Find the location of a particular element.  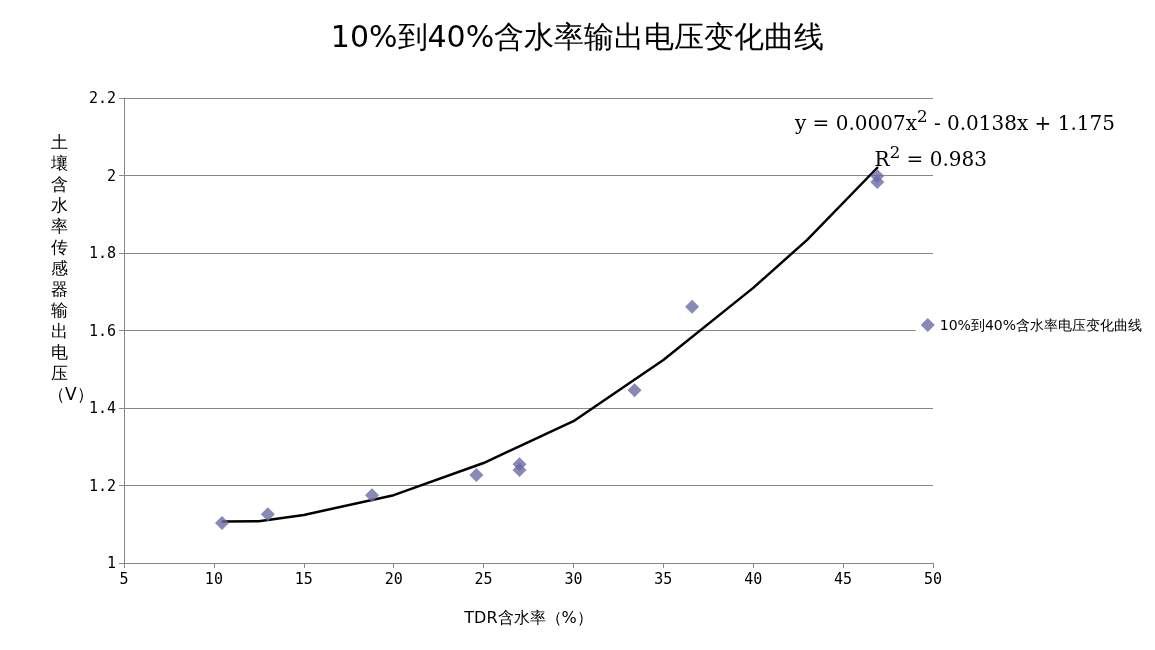

y-tick-label: 1.8 is located at coordinates (102, 253).